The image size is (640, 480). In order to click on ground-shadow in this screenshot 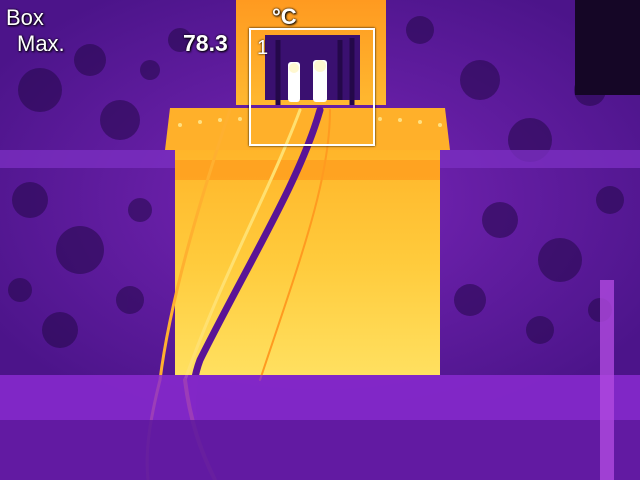, I will do `click(320, 450)`.